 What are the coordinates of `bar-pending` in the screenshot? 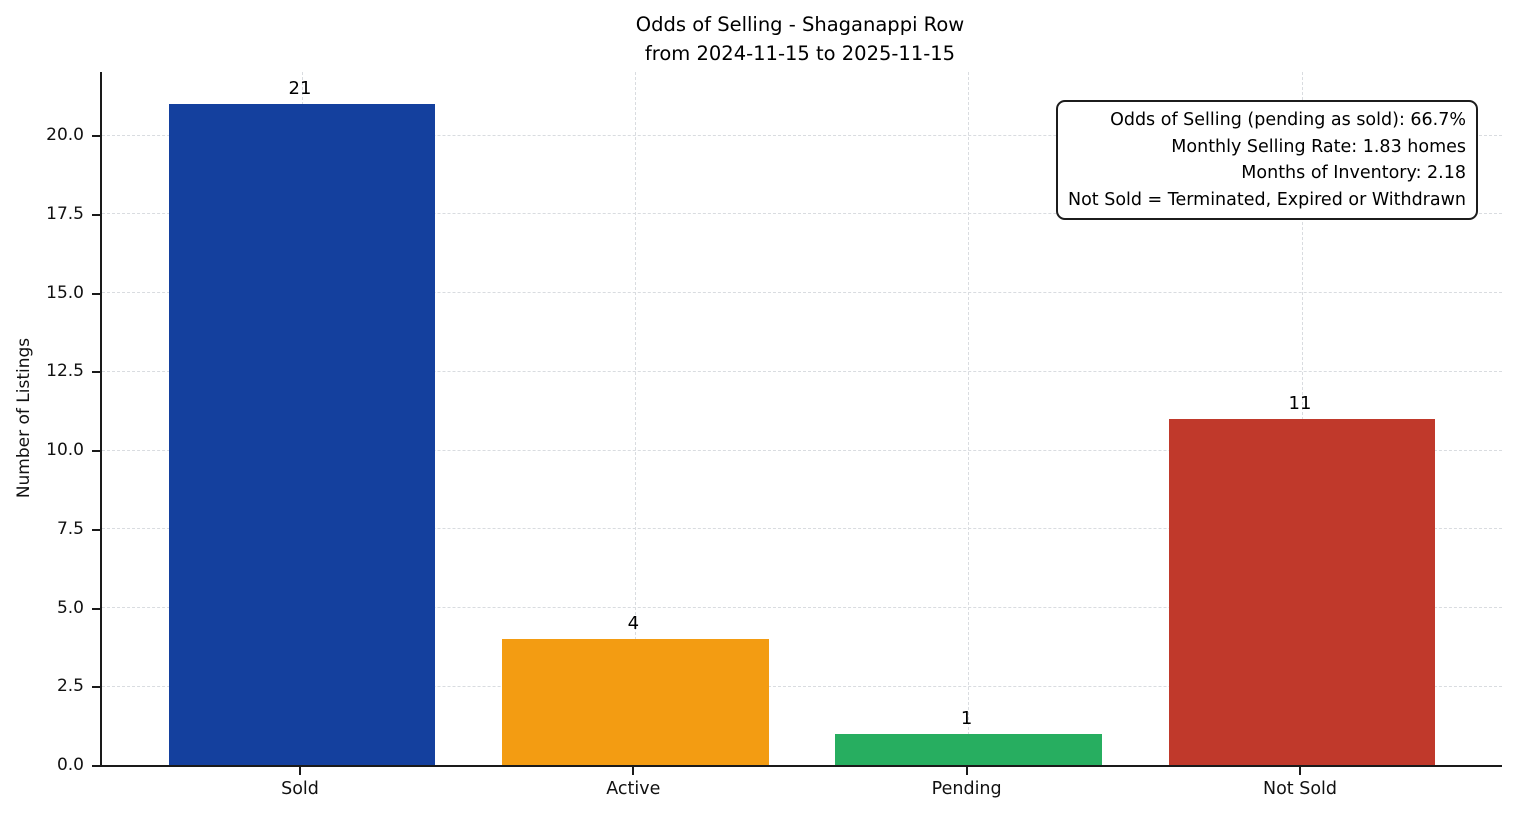 It's located at (968, 749).